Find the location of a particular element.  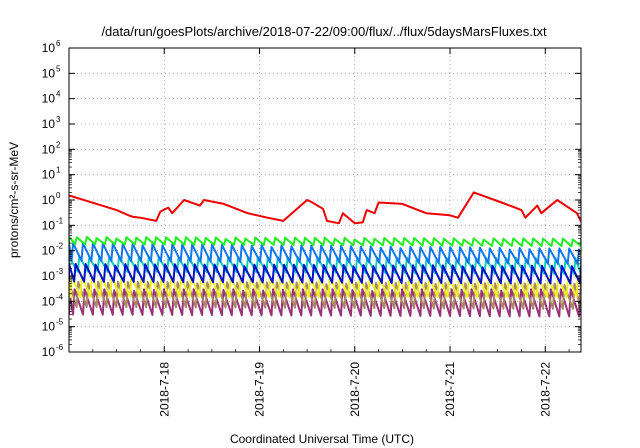

y-tick-label: 10 2 is located at coordinates (51, 148).